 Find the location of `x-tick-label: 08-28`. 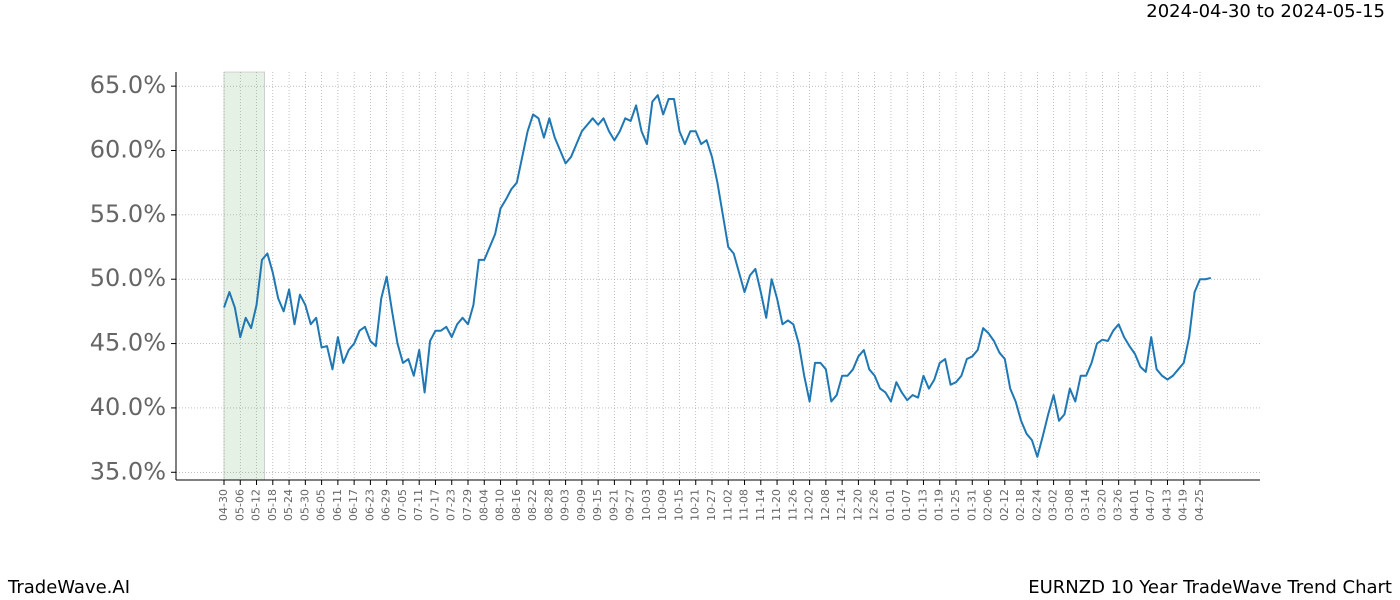

x-tick-label: 08-28 is located at coordinates (548, 505).